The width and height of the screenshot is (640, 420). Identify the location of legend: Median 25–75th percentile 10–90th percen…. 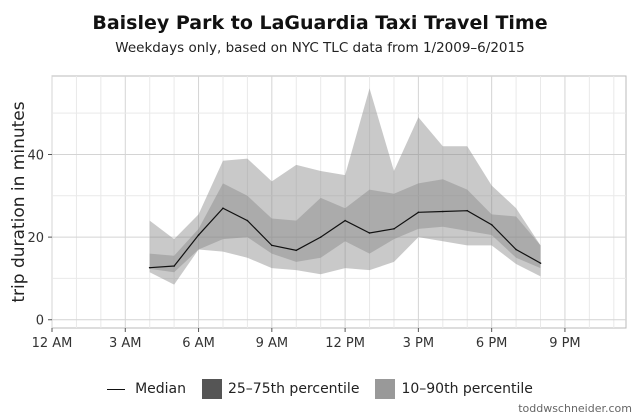
(320, 389).